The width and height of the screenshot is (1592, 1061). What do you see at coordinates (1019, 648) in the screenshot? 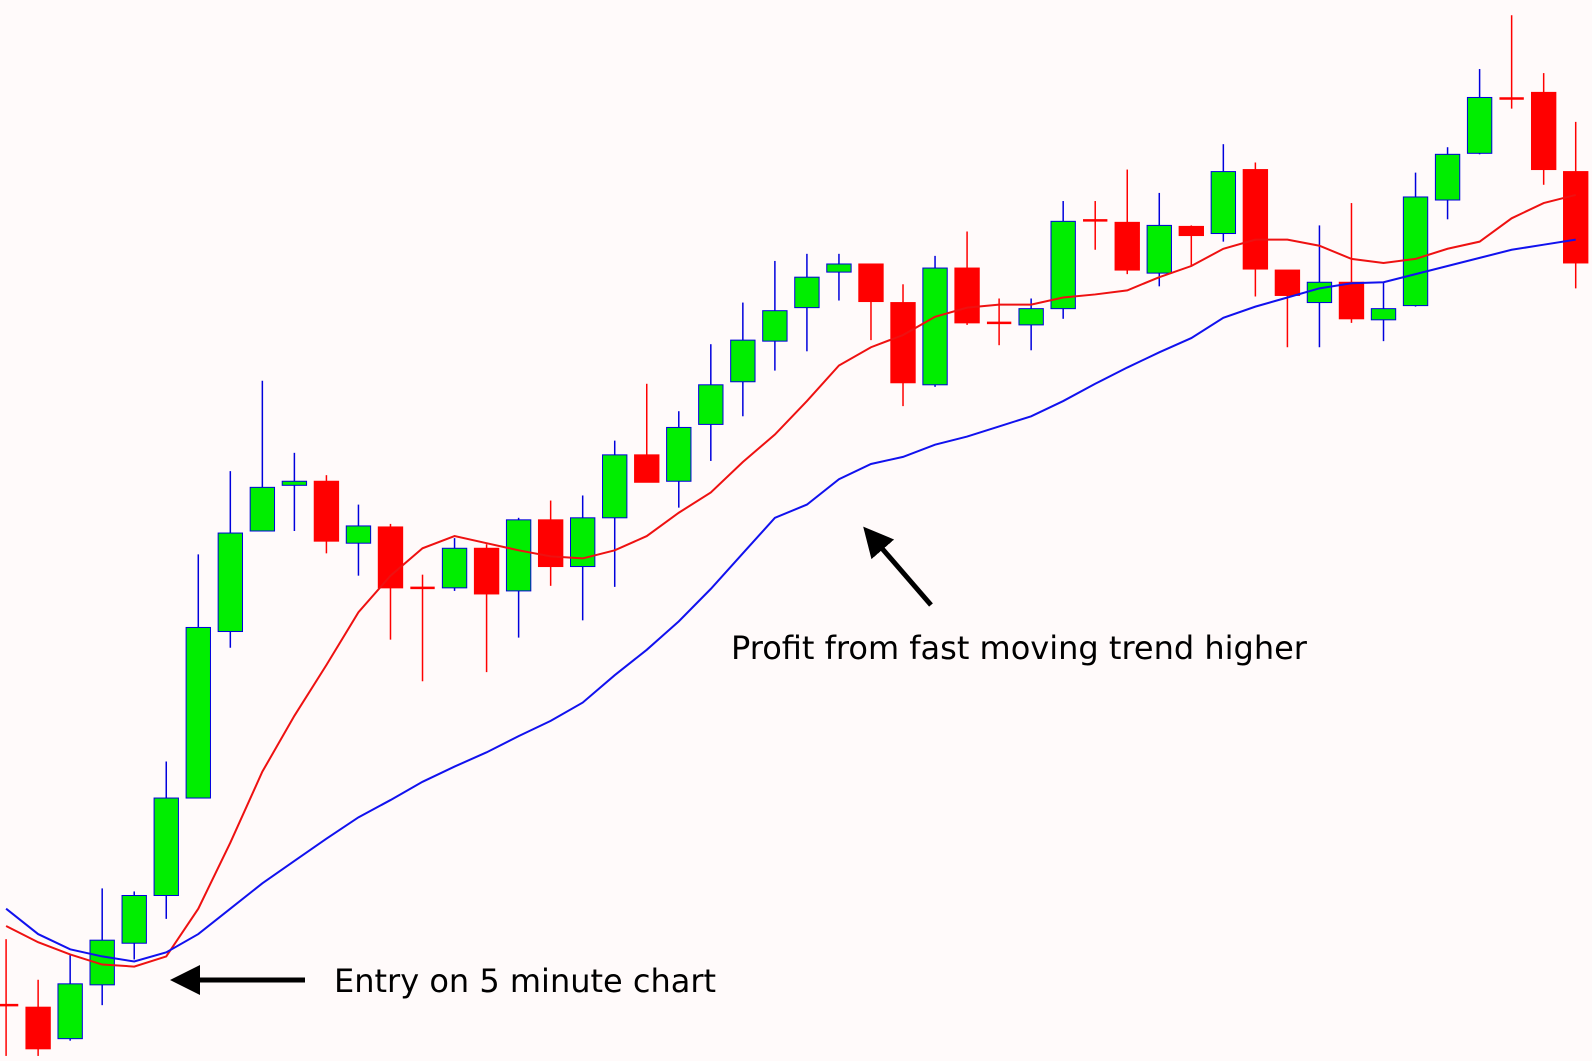
I see `annotation: Profit from fast moving trend higher` at bounding box center [1019, 648].